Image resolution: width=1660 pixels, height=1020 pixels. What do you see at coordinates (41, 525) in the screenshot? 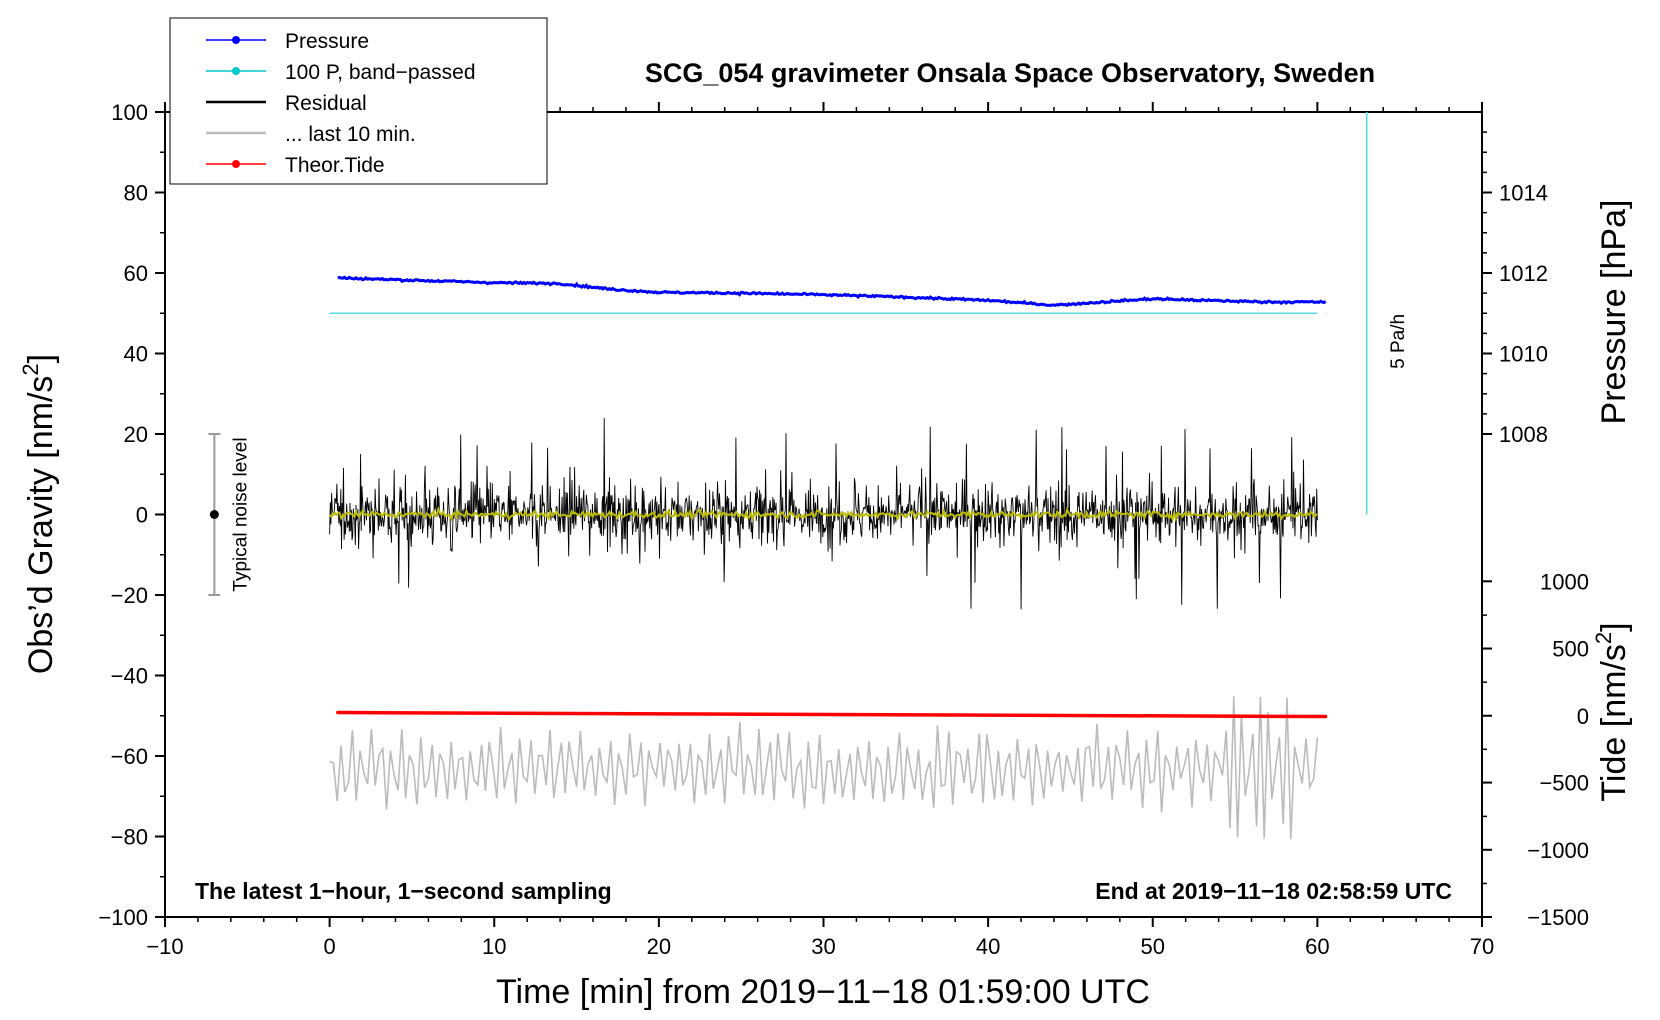
I see `left-y-axis-title-main: Obs’d Gravity [nm/s` at bounding box center [41, 525].